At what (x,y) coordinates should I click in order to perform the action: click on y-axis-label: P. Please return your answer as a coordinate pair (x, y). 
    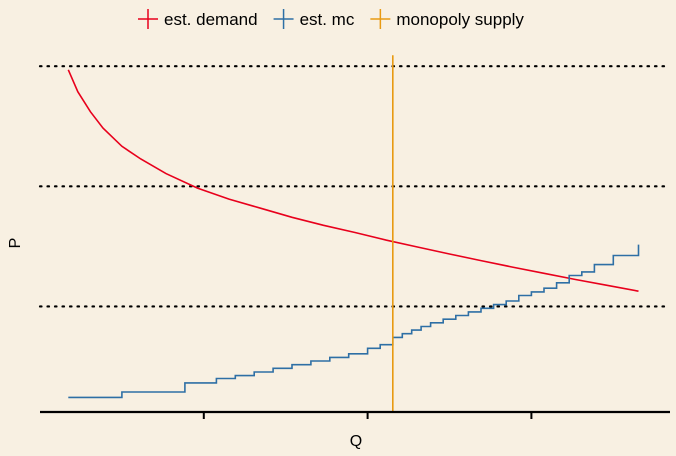
    Looking at the image, I should click on (15, 243).